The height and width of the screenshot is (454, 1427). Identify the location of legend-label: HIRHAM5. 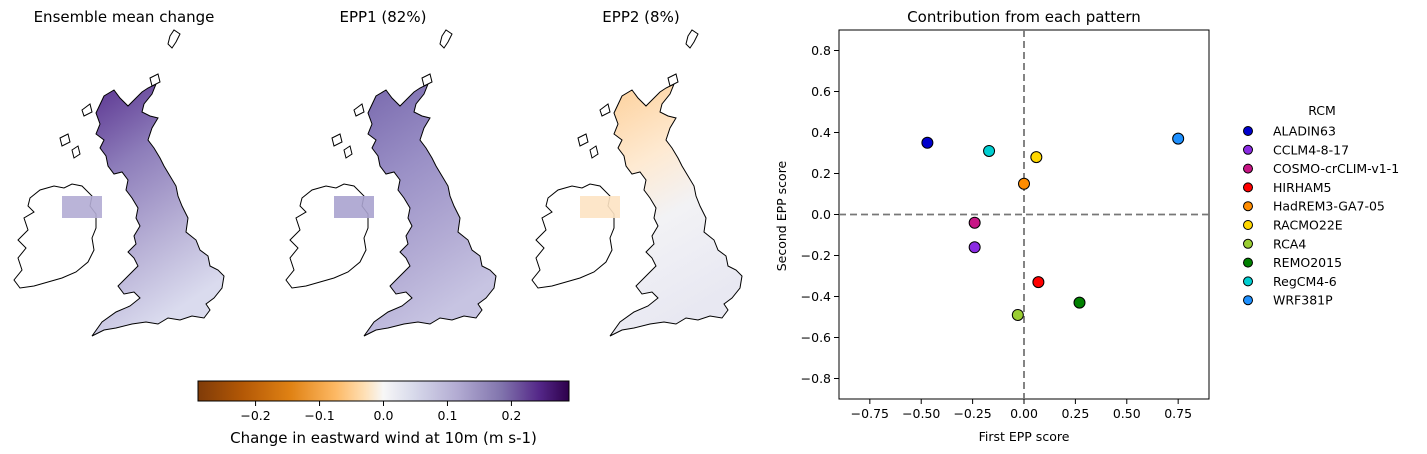
(1302, 187).